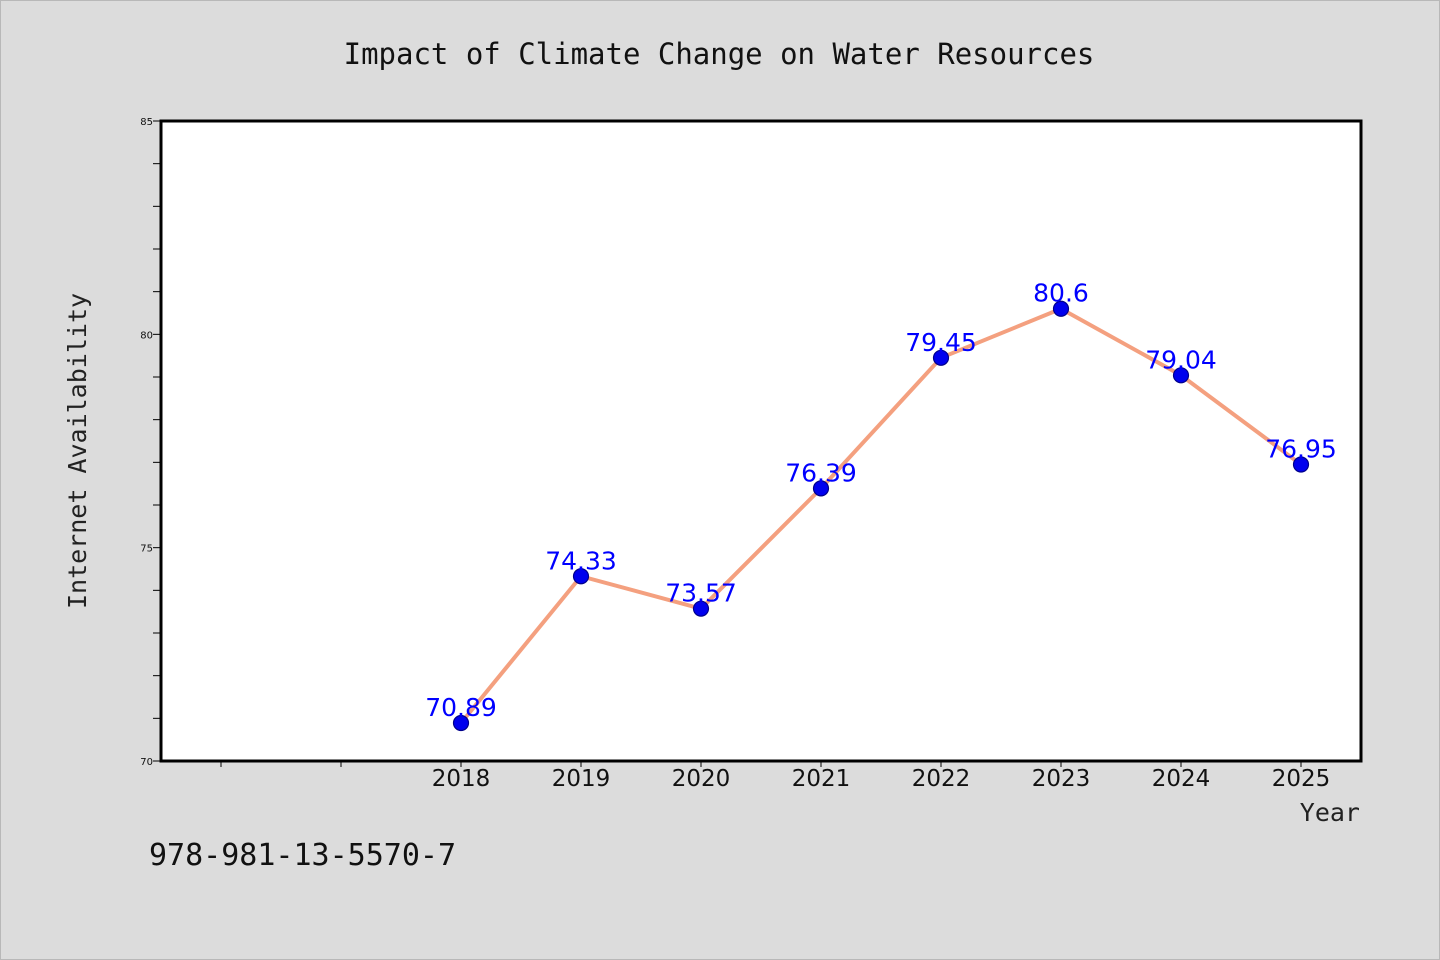  Describe the element at coordinates (701, 779) in the screenshot. I see `x-tick-label: 2020` at that location.